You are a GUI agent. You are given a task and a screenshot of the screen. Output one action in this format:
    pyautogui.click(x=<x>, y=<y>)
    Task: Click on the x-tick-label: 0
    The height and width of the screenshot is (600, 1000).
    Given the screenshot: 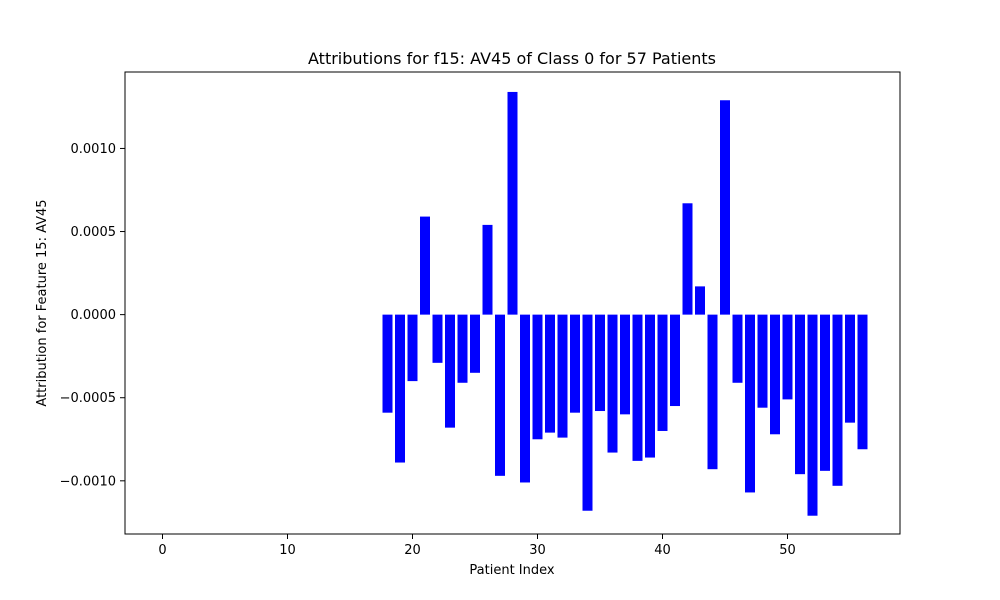 What is the action you would take?
    pyautogui.click(x=162, y=550)
    